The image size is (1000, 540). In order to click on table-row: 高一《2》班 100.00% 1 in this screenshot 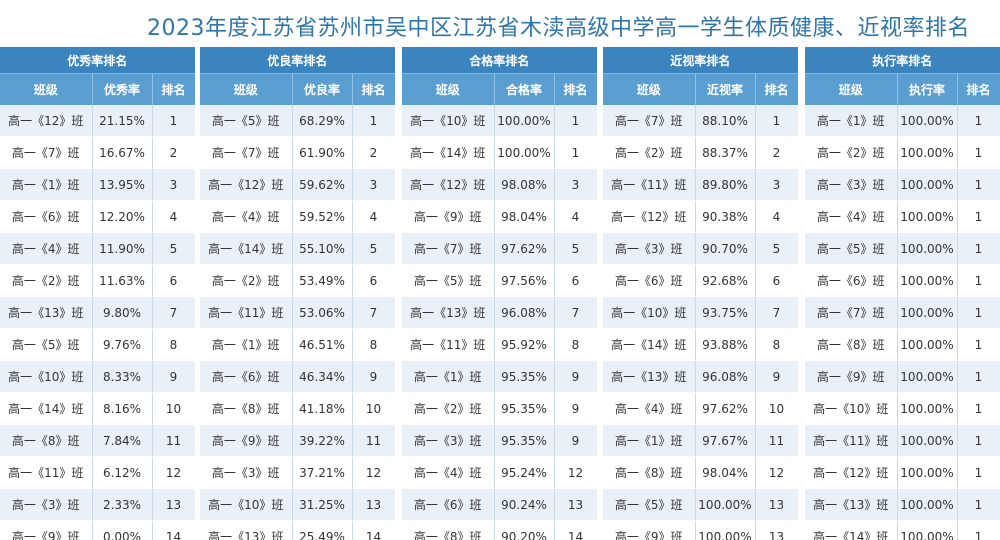, I will do `click(902, 152)`.